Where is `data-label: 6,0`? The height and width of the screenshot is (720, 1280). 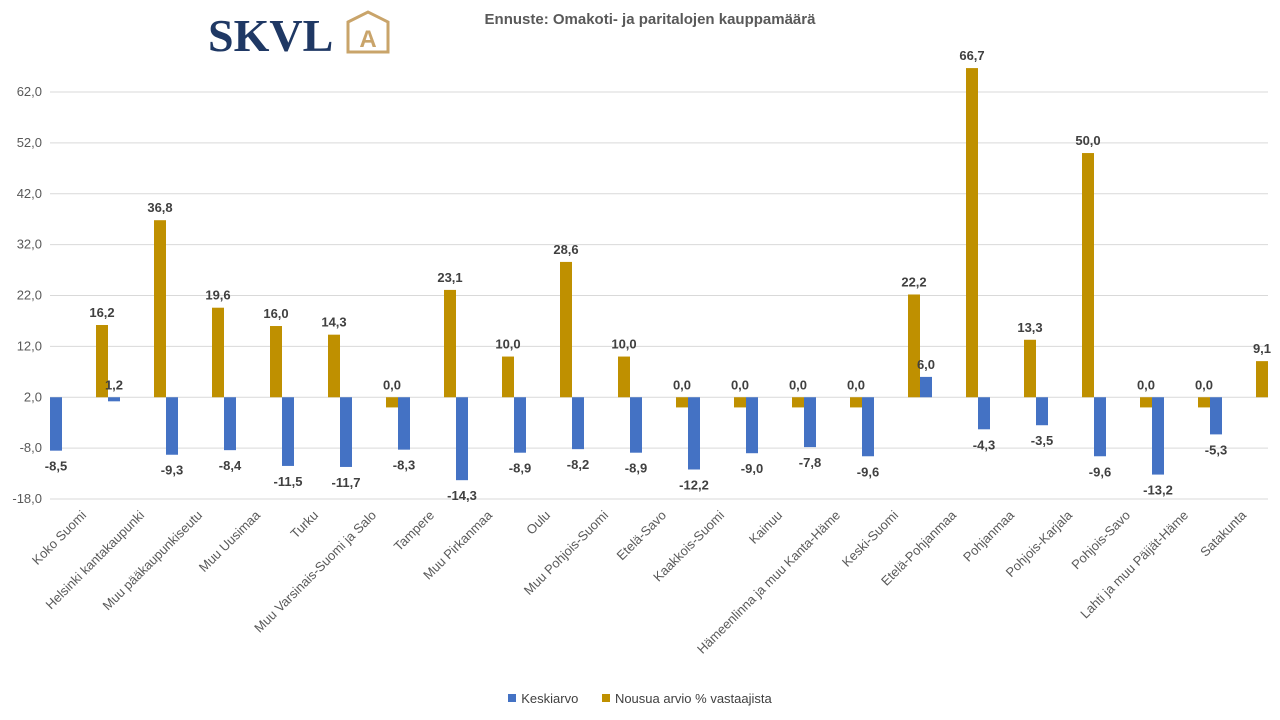 data-label: 6,0 is located at coordinates (926, 364).